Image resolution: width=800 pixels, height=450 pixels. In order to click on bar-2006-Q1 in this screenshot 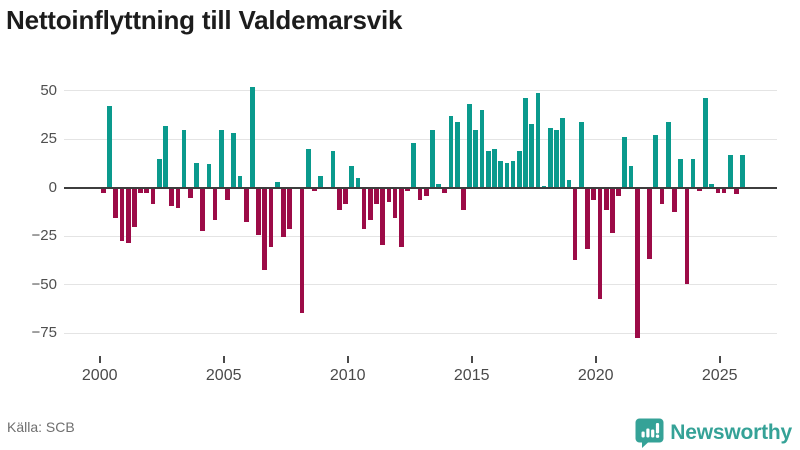, I will do `click(252, 137)`.